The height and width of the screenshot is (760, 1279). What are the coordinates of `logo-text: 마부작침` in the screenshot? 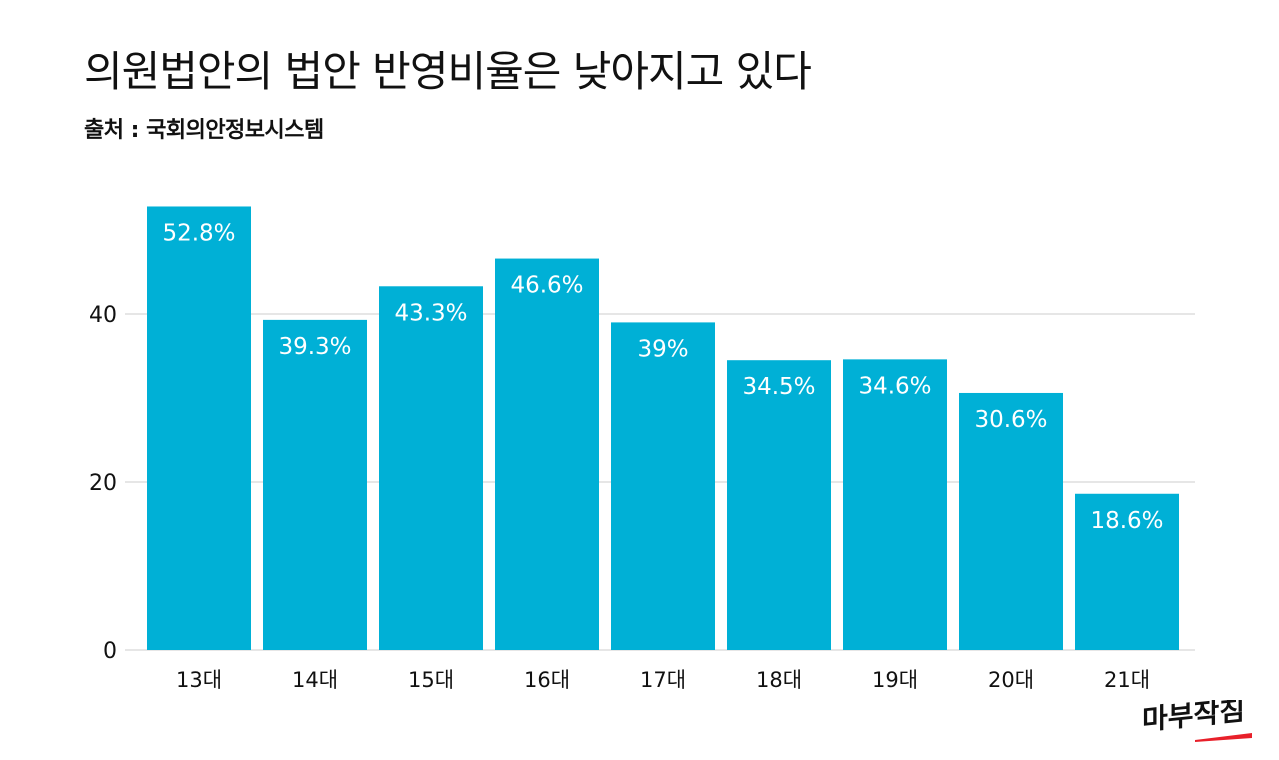 It's located at (1193, 718).